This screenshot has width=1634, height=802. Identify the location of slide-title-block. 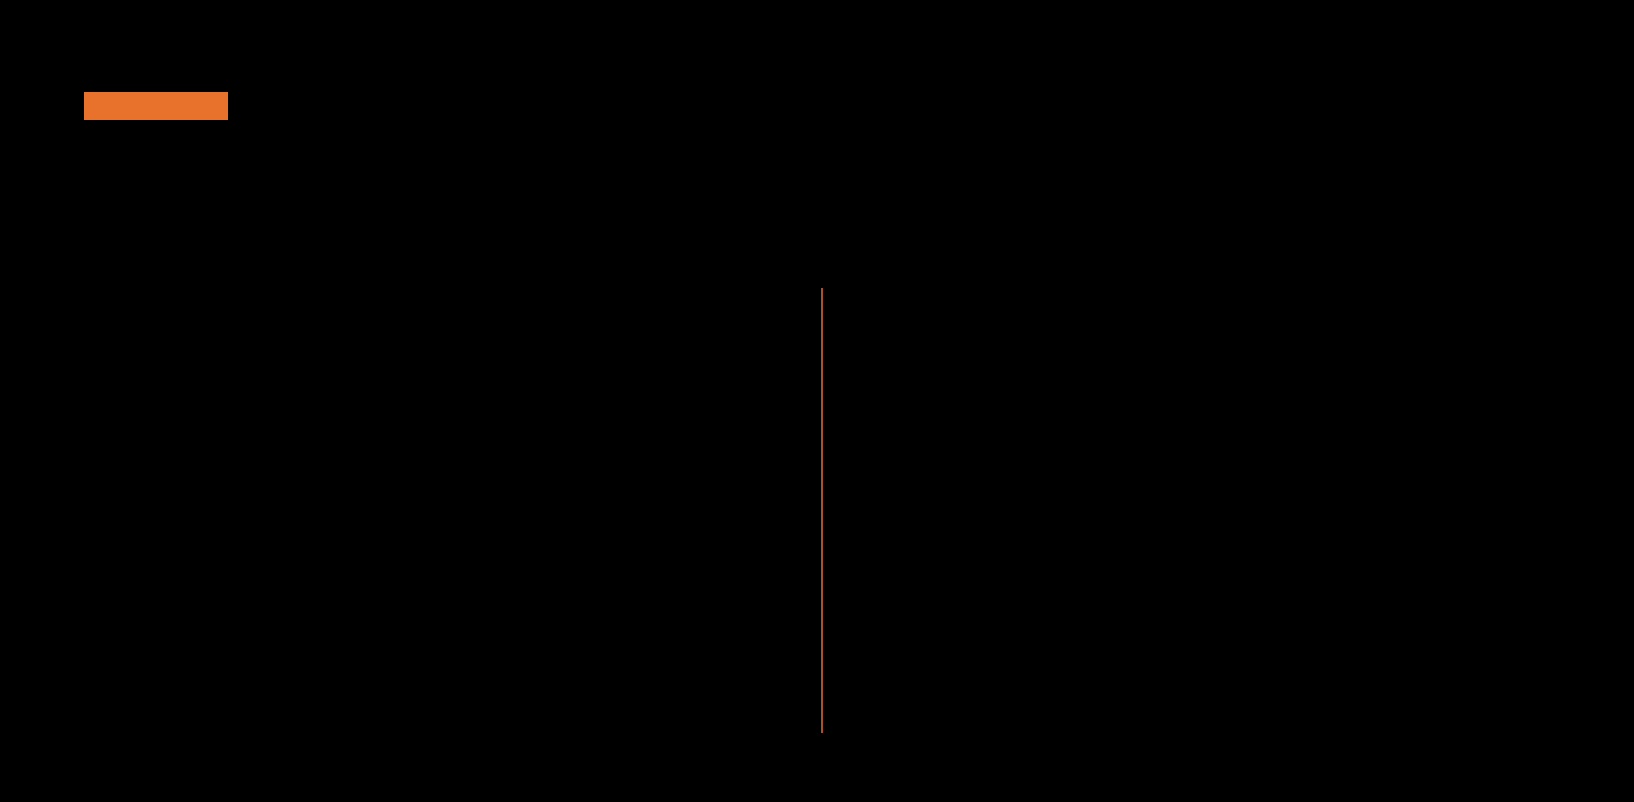
(444, 81).